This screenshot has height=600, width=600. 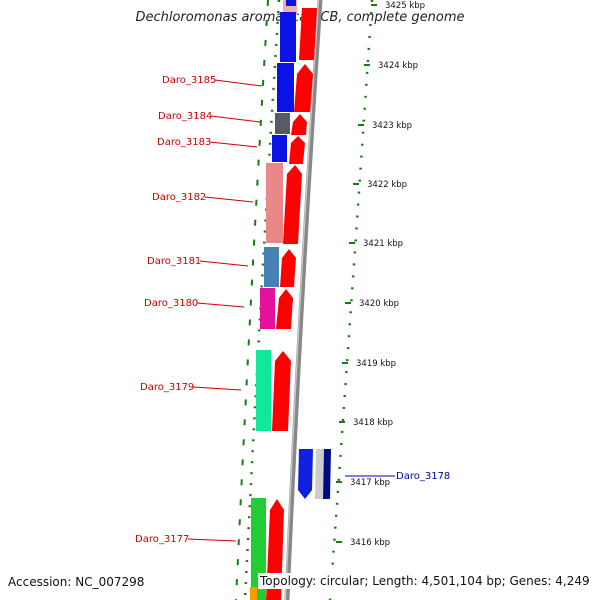 I want to click on genome-backbone-highlight, so click(x=302, y=300).